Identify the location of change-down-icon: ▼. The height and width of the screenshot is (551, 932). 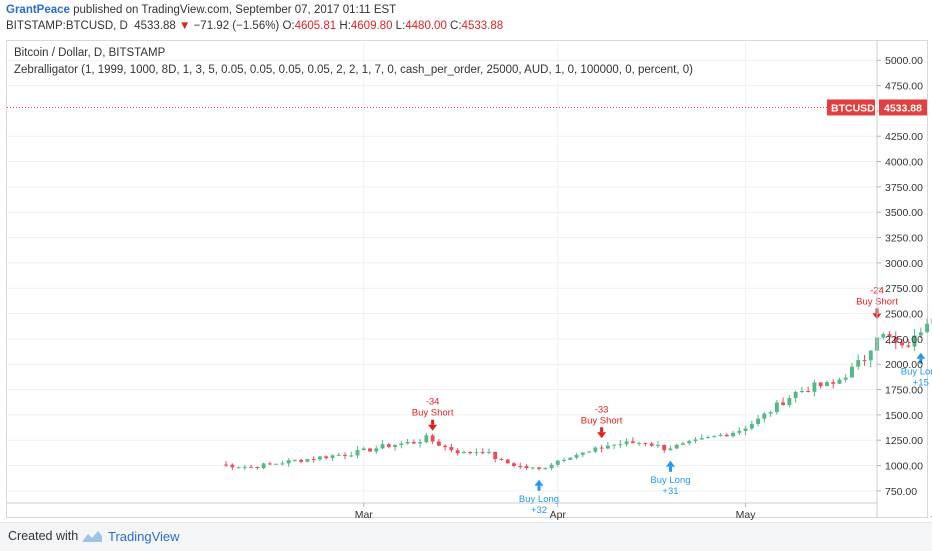
(185, 26).